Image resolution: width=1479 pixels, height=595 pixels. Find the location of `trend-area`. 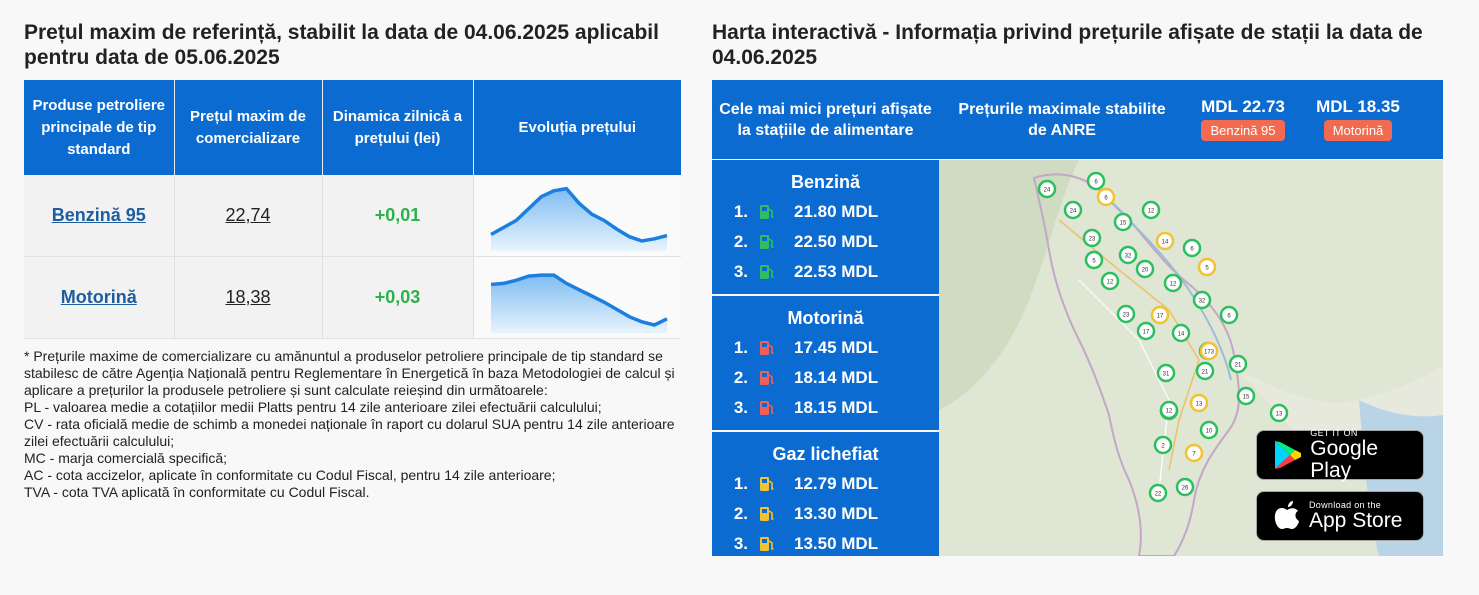

trend-area is located at coordinates (579, 304).